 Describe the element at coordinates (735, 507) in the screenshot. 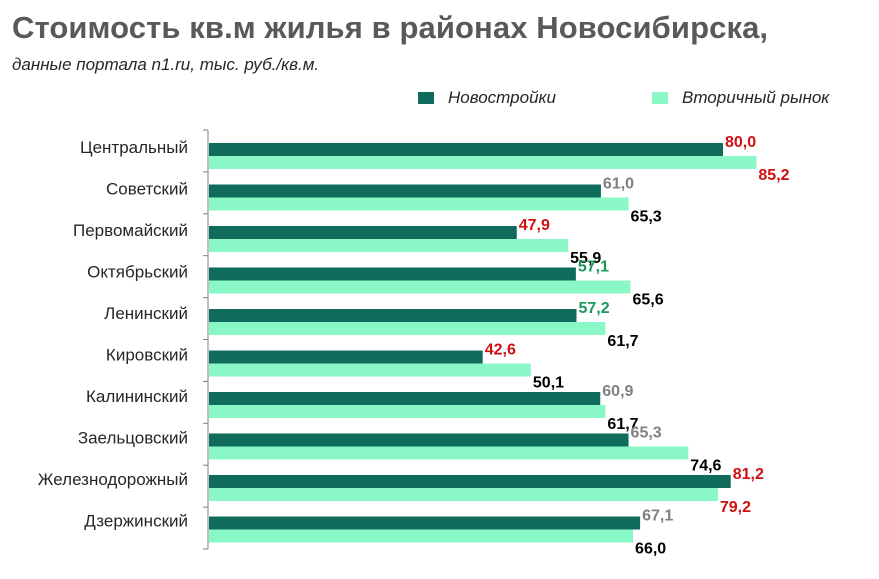

I see `data-label-secondary: 79,2` at that location.